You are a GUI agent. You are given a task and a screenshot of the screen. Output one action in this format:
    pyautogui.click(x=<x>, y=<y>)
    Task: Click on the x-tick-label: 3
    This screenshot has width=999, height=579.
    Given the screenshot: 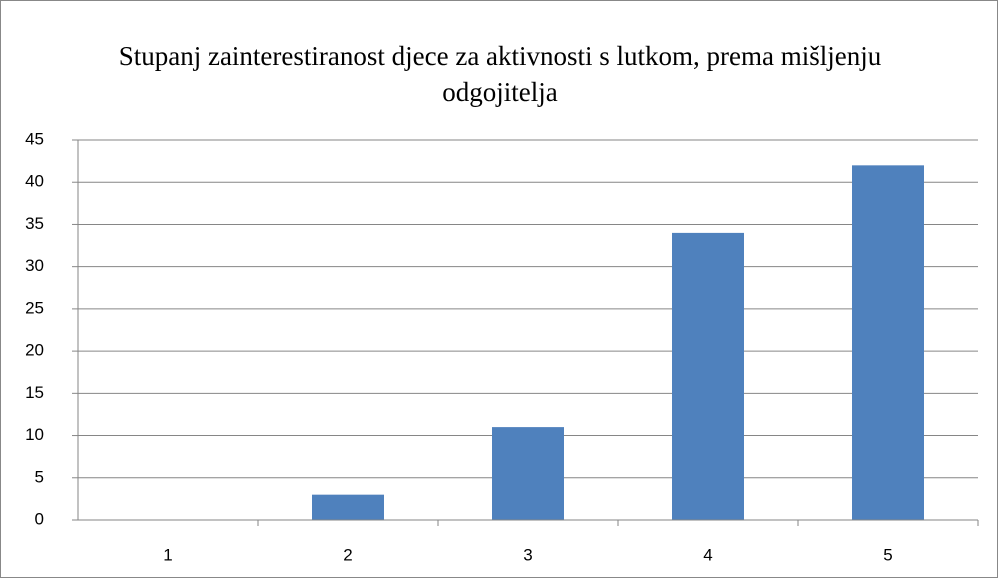 What is the action you would take?
    pyautogui.click(x=527, y=554)
    